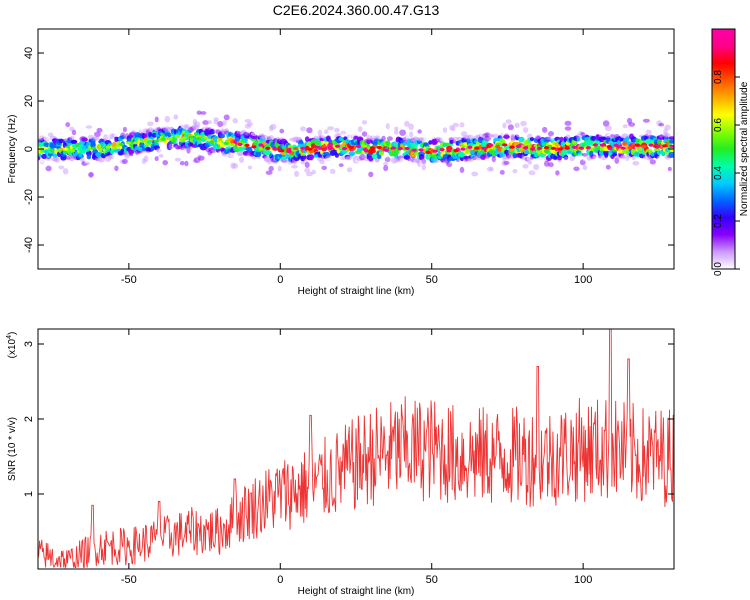 Image resolution: width=750 pixels, height=600 pixels. I want to click on spectrogram-xlabel: Height of straight line (km), so click(356, 291).